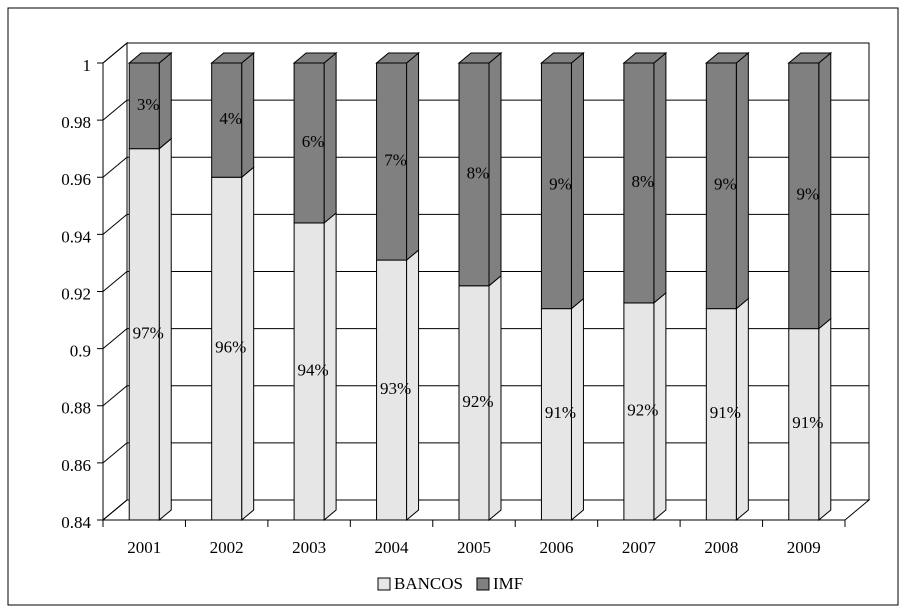  What do you see at coordinates (721, 547) in the screenshot?
I see `x-tick-label: 2008` at bounding box center [721, 547].